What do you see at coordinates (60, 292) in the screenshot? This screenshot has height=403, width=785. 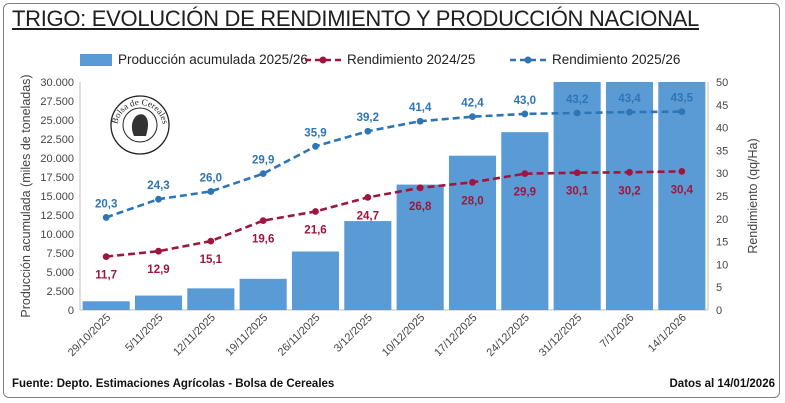 I see `y-left-tick-label: 2.500` at bounding box center [60, 292].